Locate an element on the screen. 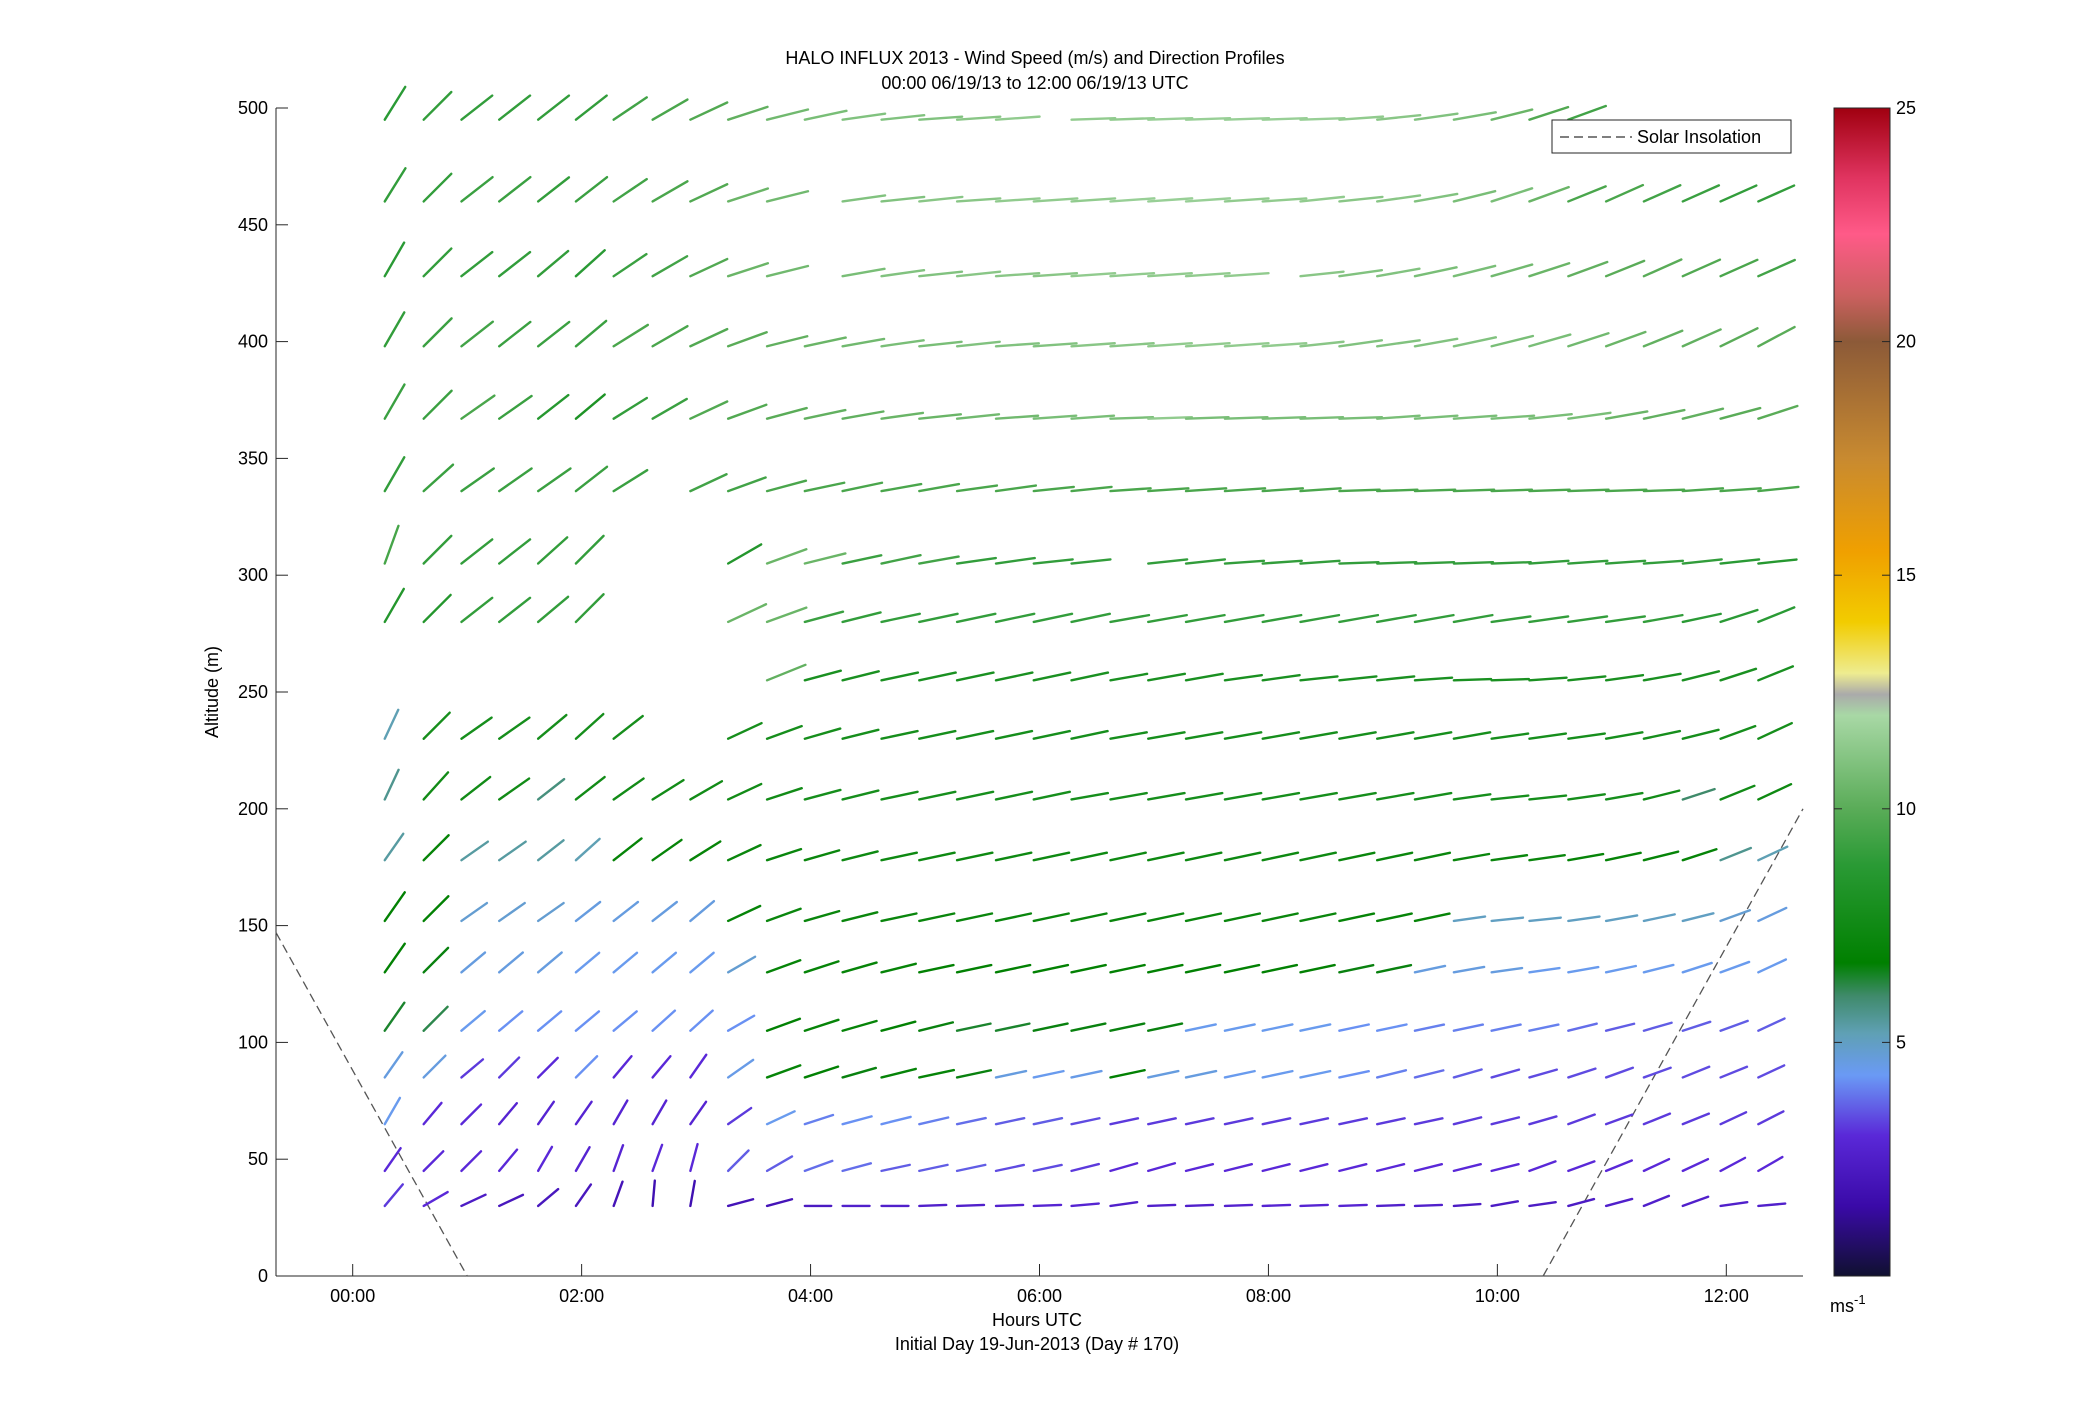 The width and height of the screenshot is (2098, 1425). x-axis-sublabel: Initial Day 19-Jun-2013 (Day # 170) is located at coordinates (1037, 1344).